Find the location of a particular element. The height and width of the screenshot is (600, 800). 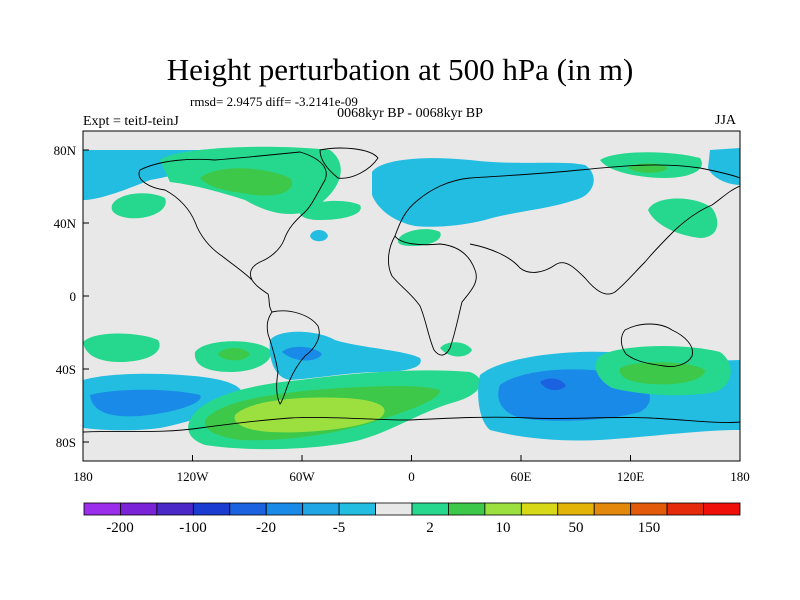

lon-ticks is located at coordinates (411, 458).